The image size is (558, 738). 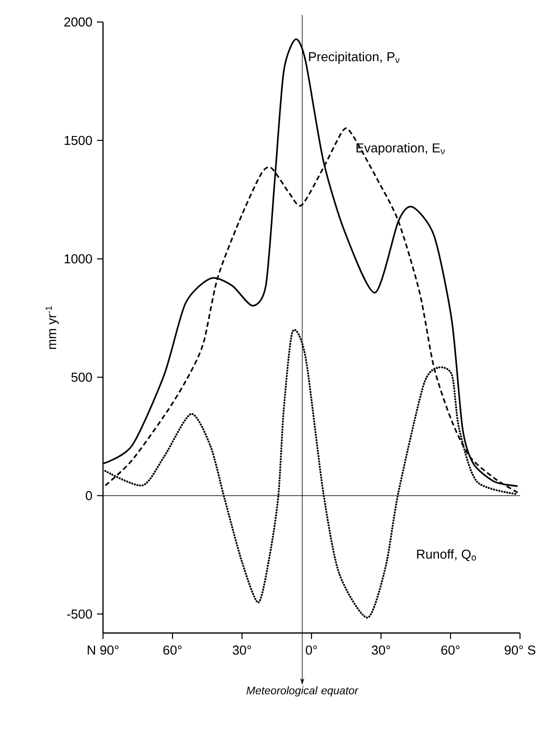 I want to click on series-label: Precipitation, P$_{ν}$, so click(x=354, y=58).